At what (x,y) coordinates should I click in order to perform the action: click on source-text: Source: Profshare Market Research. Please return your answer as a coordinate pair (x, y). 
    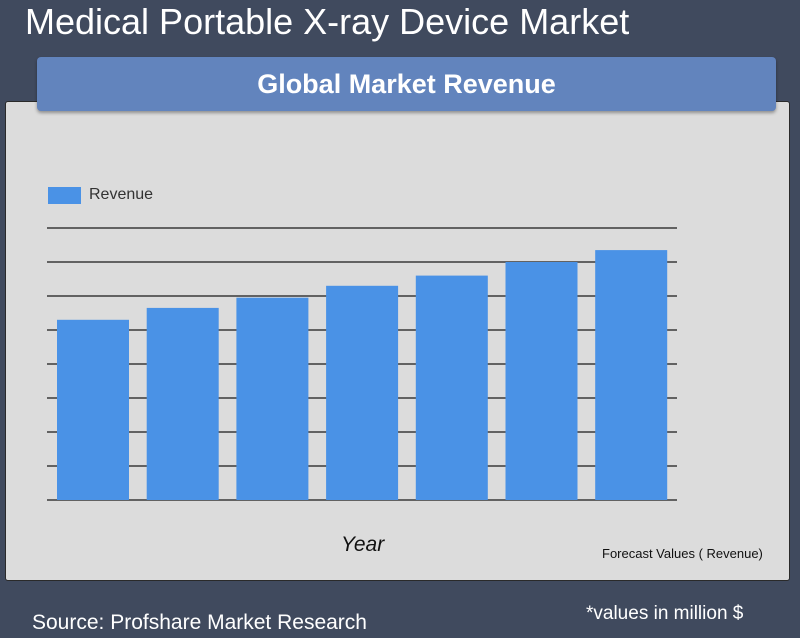
    Looking at the image, I should click on (199, 622).